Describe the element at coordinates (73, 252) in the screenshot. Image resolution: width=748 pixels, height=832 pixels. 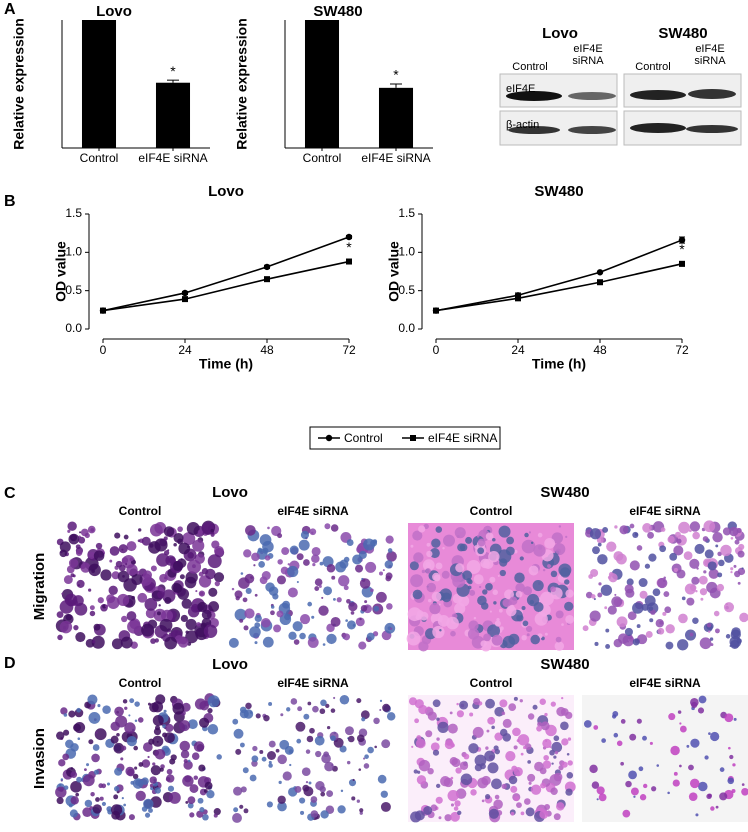
I see `y-tick-label: 1.0` at that location.